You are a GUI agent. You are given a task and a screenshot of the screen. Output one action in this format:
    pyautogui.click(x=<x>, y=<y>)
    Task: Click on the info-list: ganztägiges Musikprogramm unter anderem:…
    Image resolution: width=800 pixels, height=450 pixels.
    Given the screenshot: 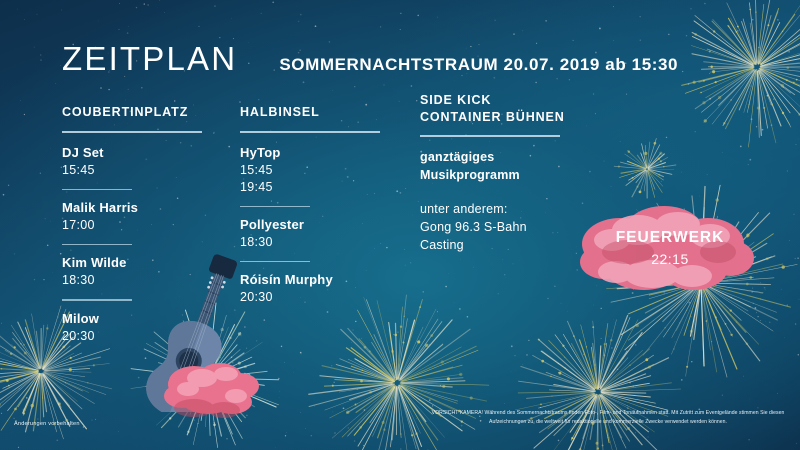 What is the action you would take?
    pyautogui.click(x=500, y=201)
    